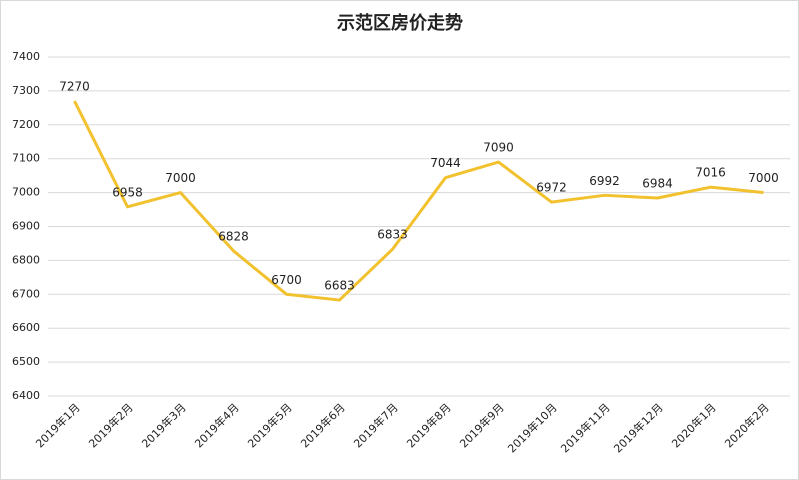  I want to click on data-label: 6984, so click(657, 184).